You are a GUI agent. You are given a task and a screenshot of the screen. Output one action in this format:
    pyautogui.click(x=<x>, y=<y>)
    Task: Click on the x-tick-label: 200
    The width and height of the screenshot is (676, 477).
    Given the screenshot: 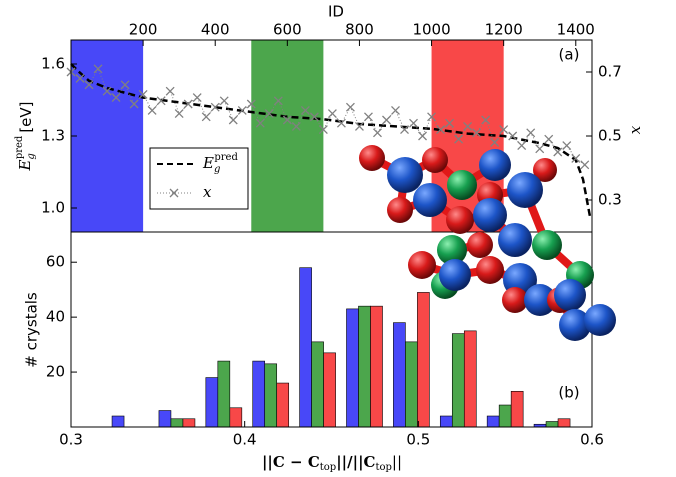 What is the action you would take?
    pyautogui.click(x=143, y=30)
    